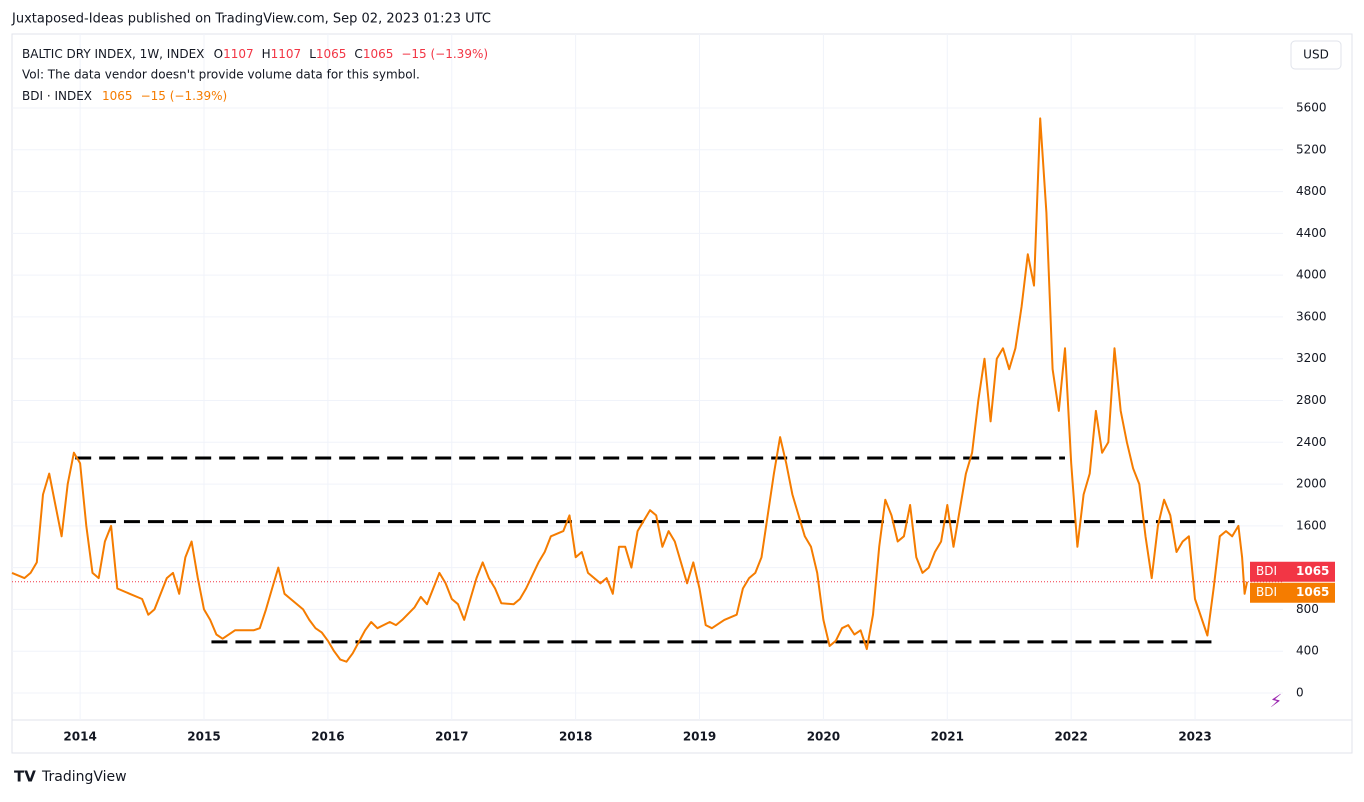 The image size is (1364, 802). What do you see at coordinates (1307, 609) in the screenshot?
I see `y-tick-label: 800` at bounding box center [1307, 609].